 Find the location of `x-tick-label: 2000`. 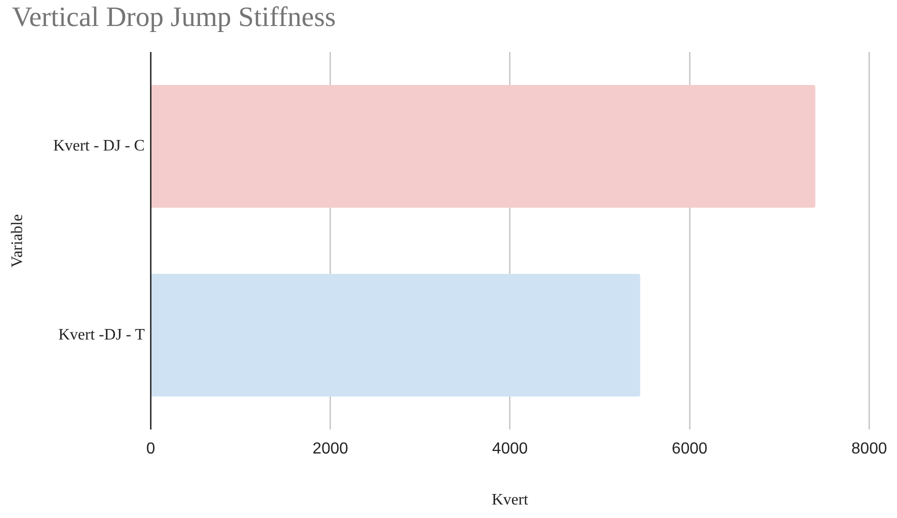

x-tick-label: 2000 is located at coordinates (330, 449).